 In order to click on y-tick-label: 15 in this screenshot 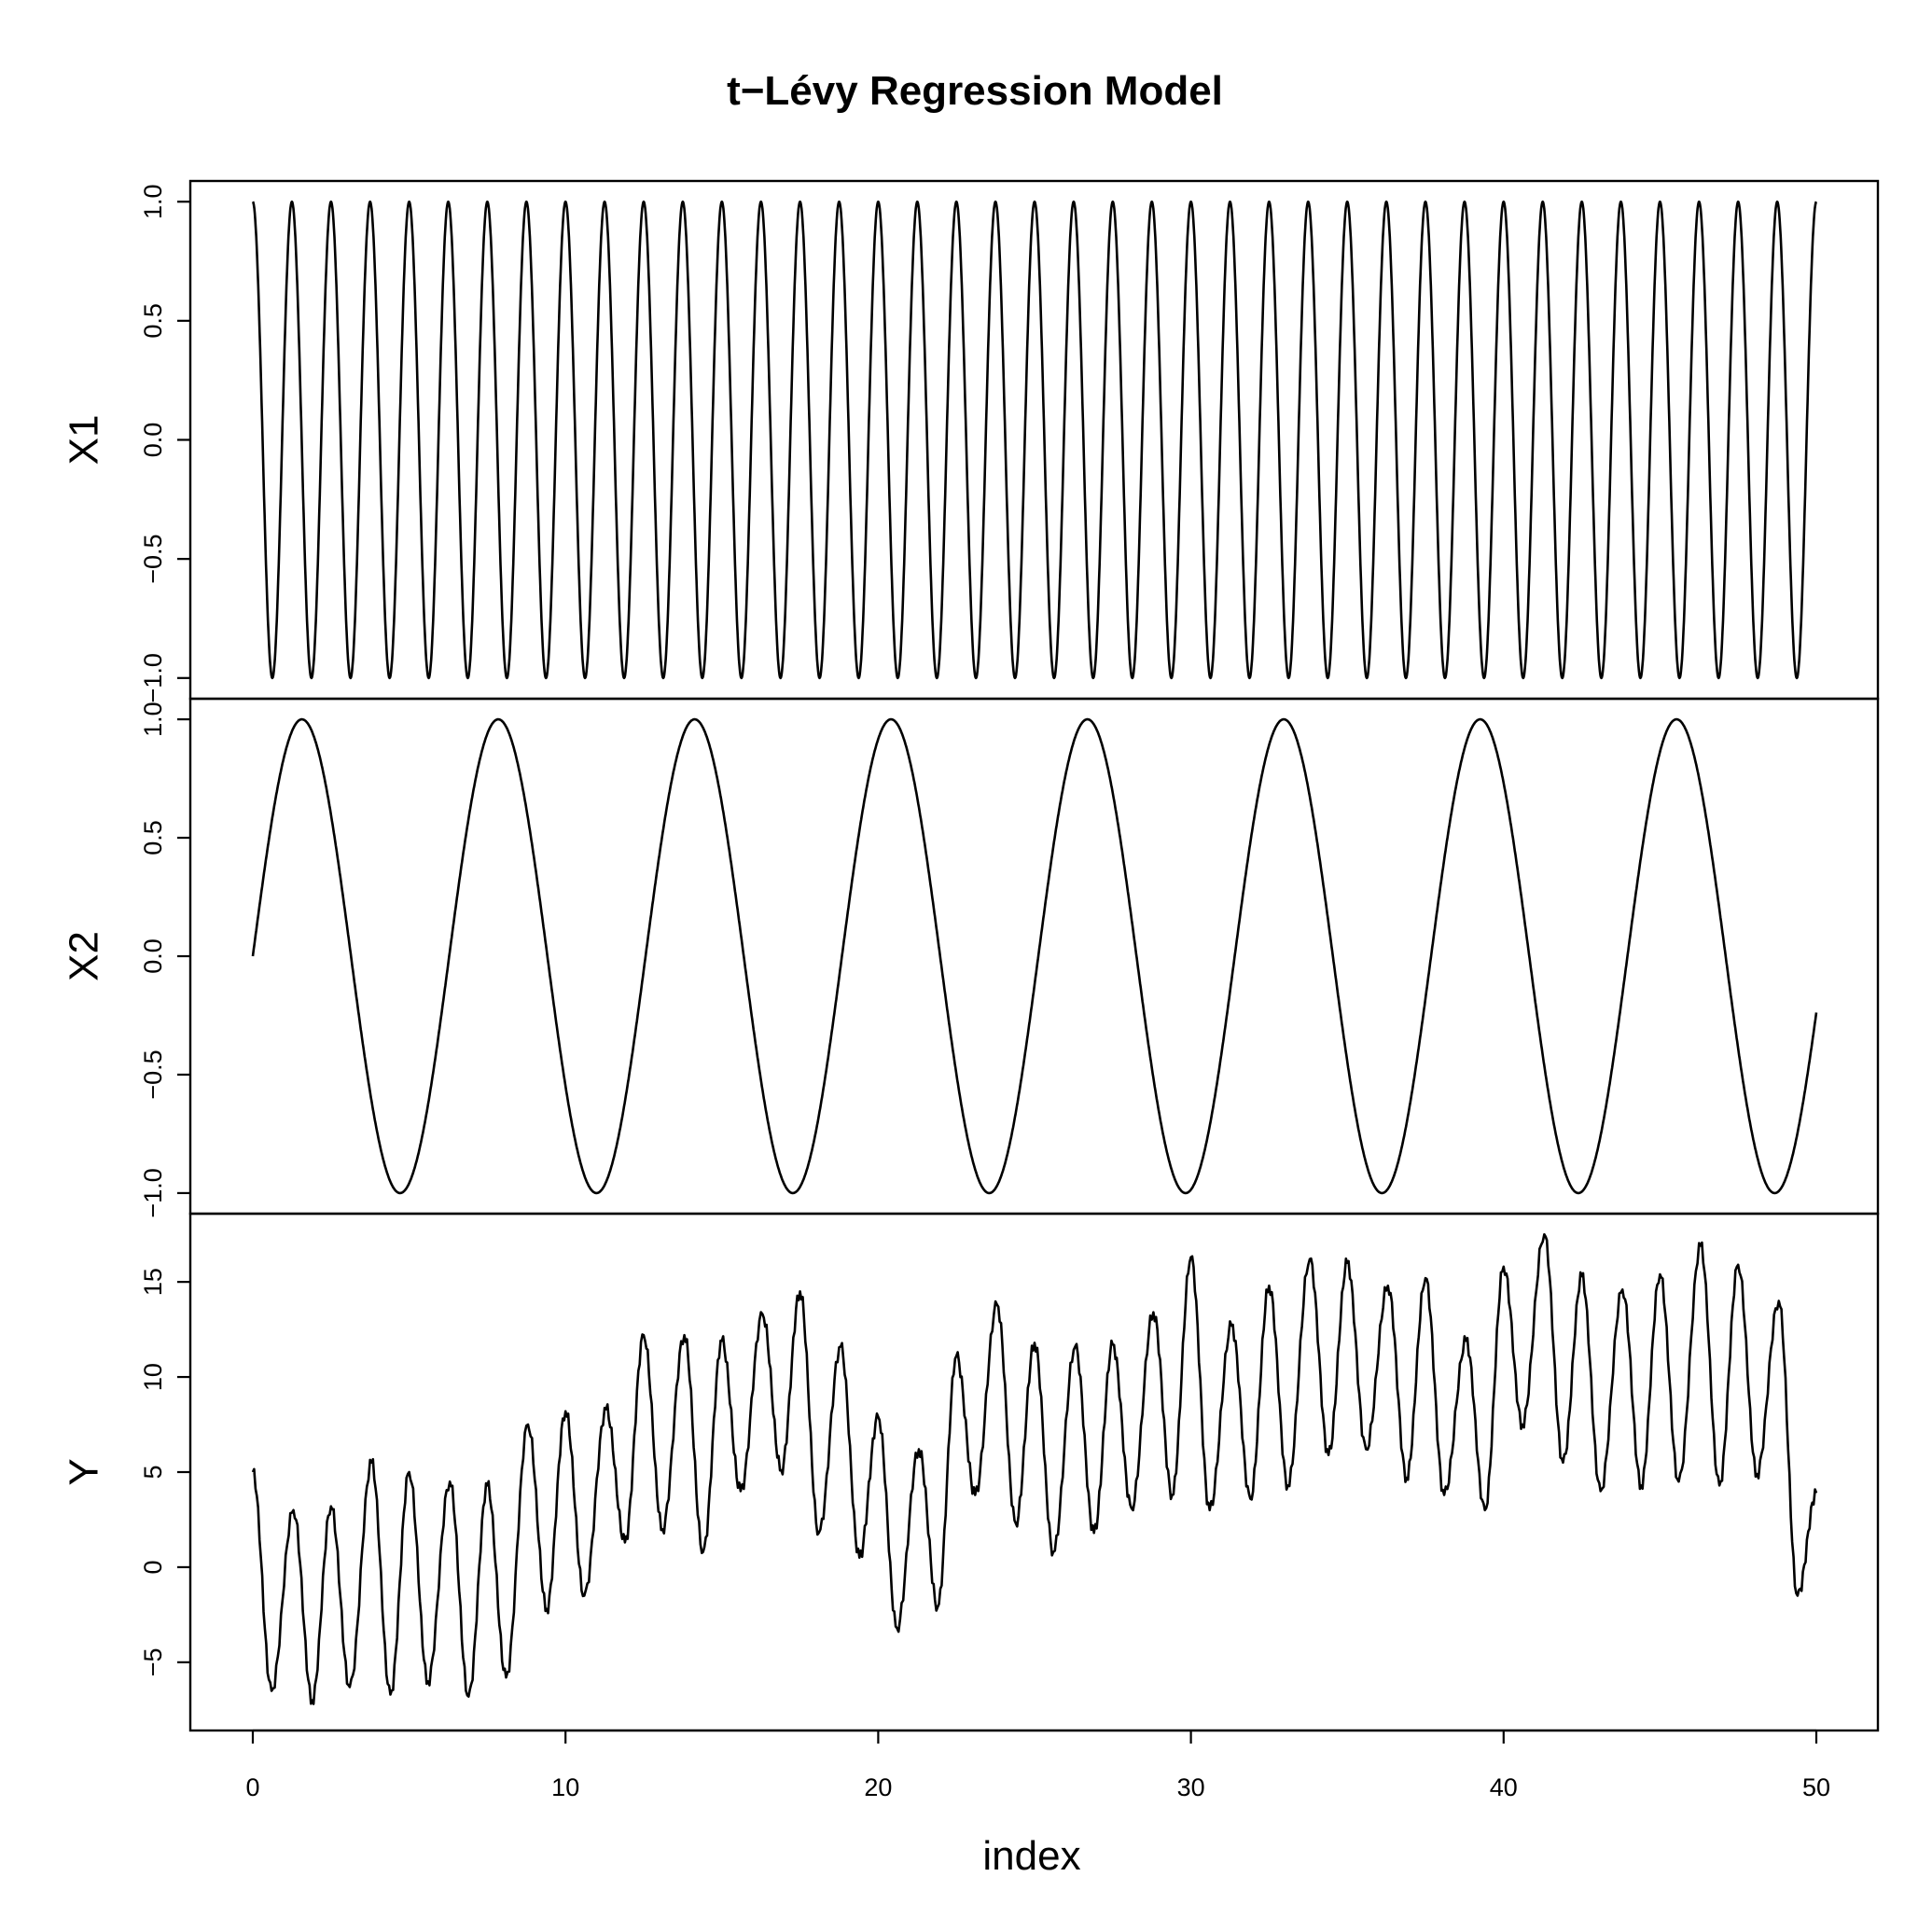, I will do `click(153, 1282)`.